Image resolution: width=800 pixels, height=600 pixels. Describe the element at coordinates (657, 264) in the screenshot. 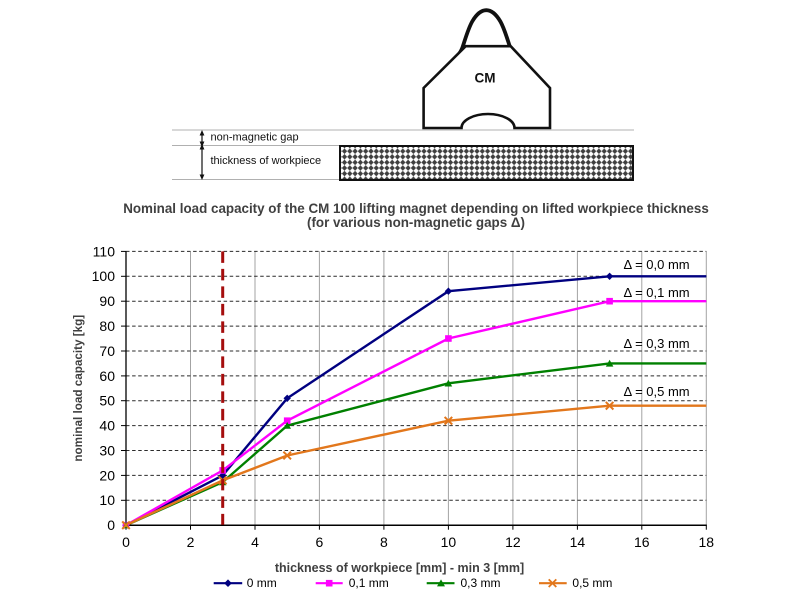

I see `svg-text: Δ = 0,0 mm` at that location.